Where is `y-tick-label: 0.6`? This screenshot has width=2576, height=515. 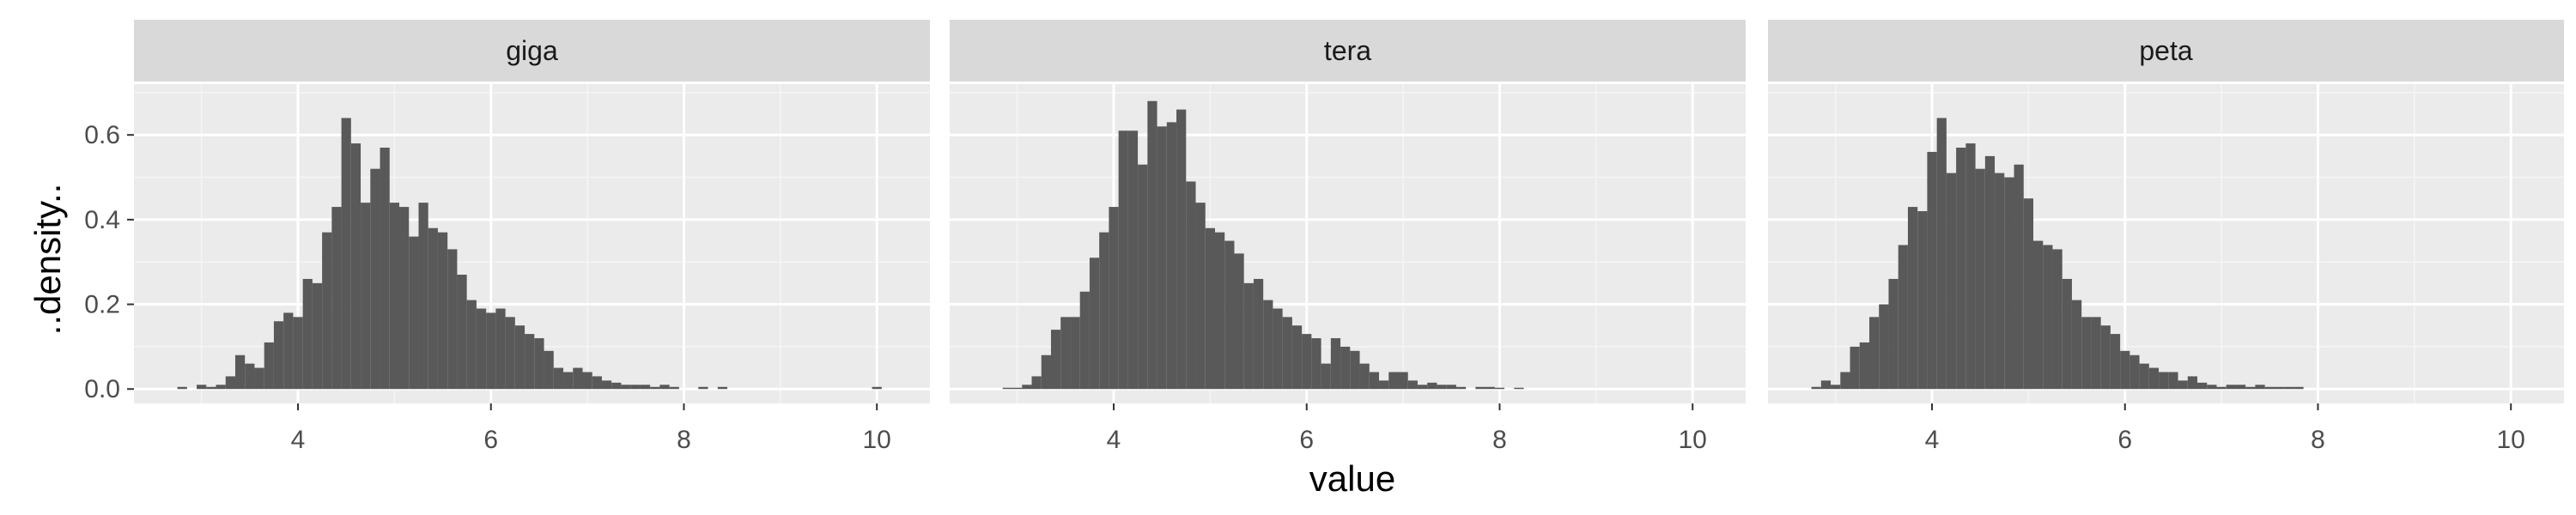 y-tick-label: 0.6 is located at coordinates (102, 135).